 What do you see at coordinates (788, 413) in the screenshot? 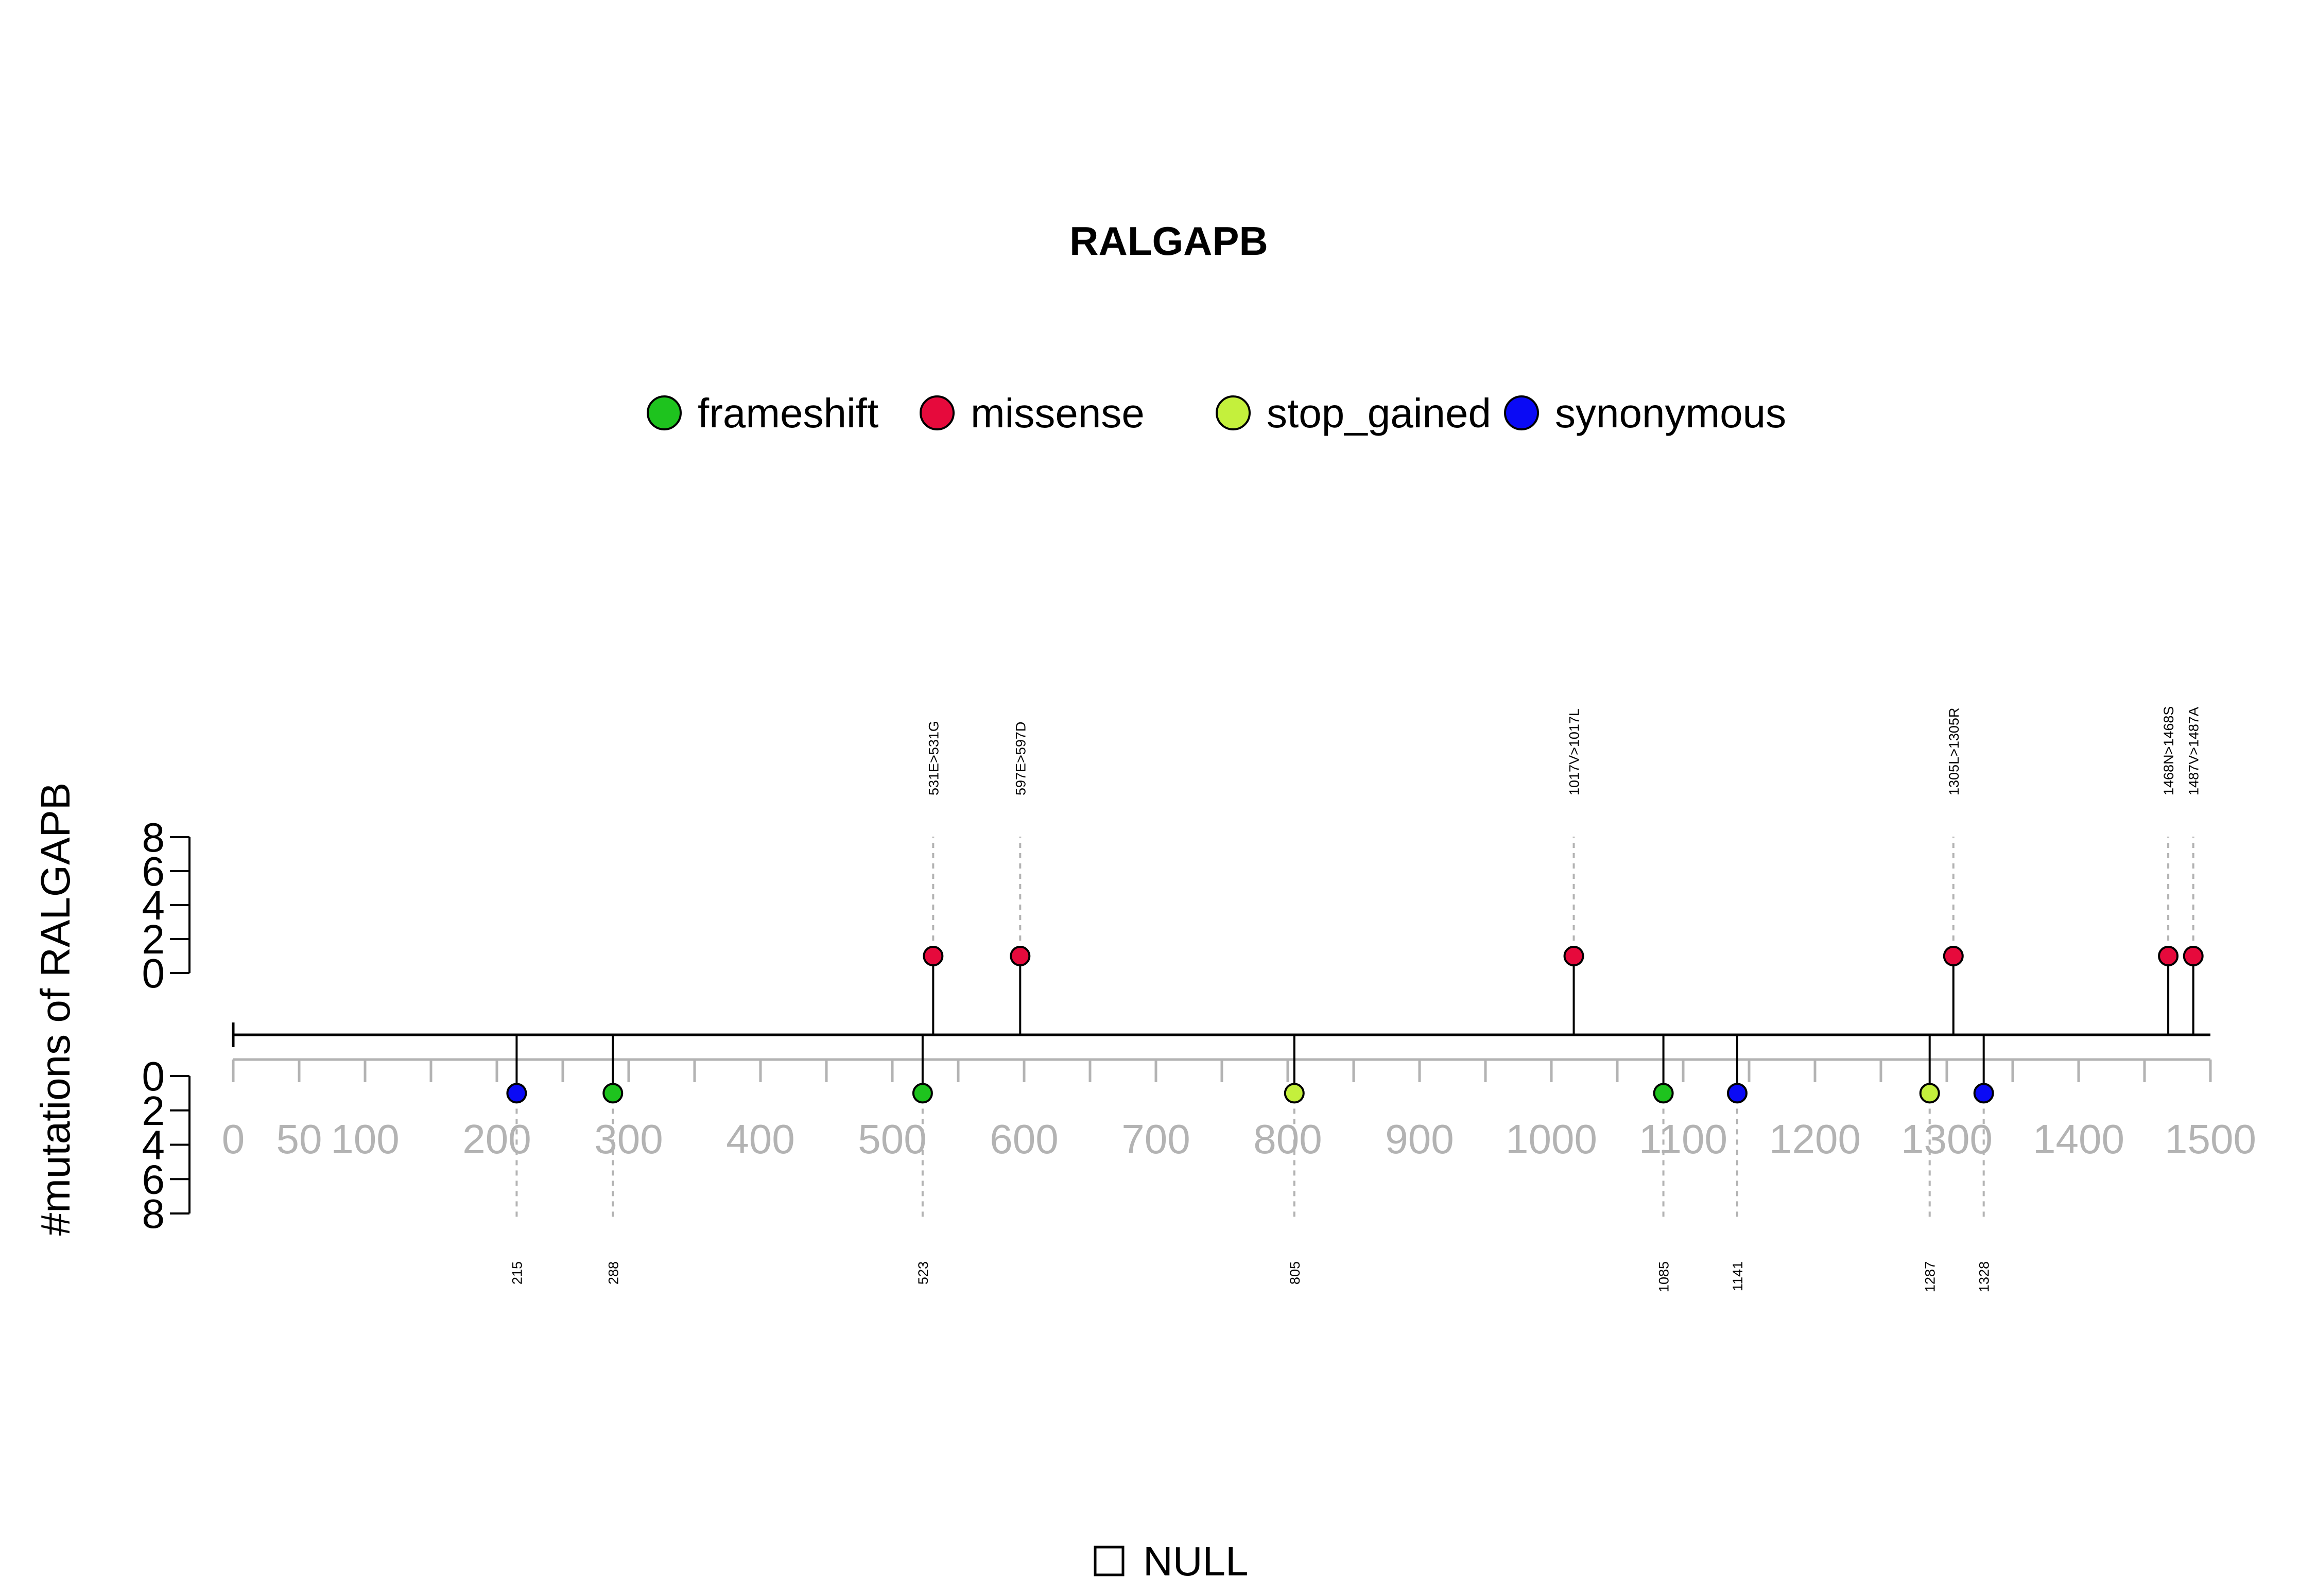
I see `legend-label: frameshift` at bounding box center [788, 413].